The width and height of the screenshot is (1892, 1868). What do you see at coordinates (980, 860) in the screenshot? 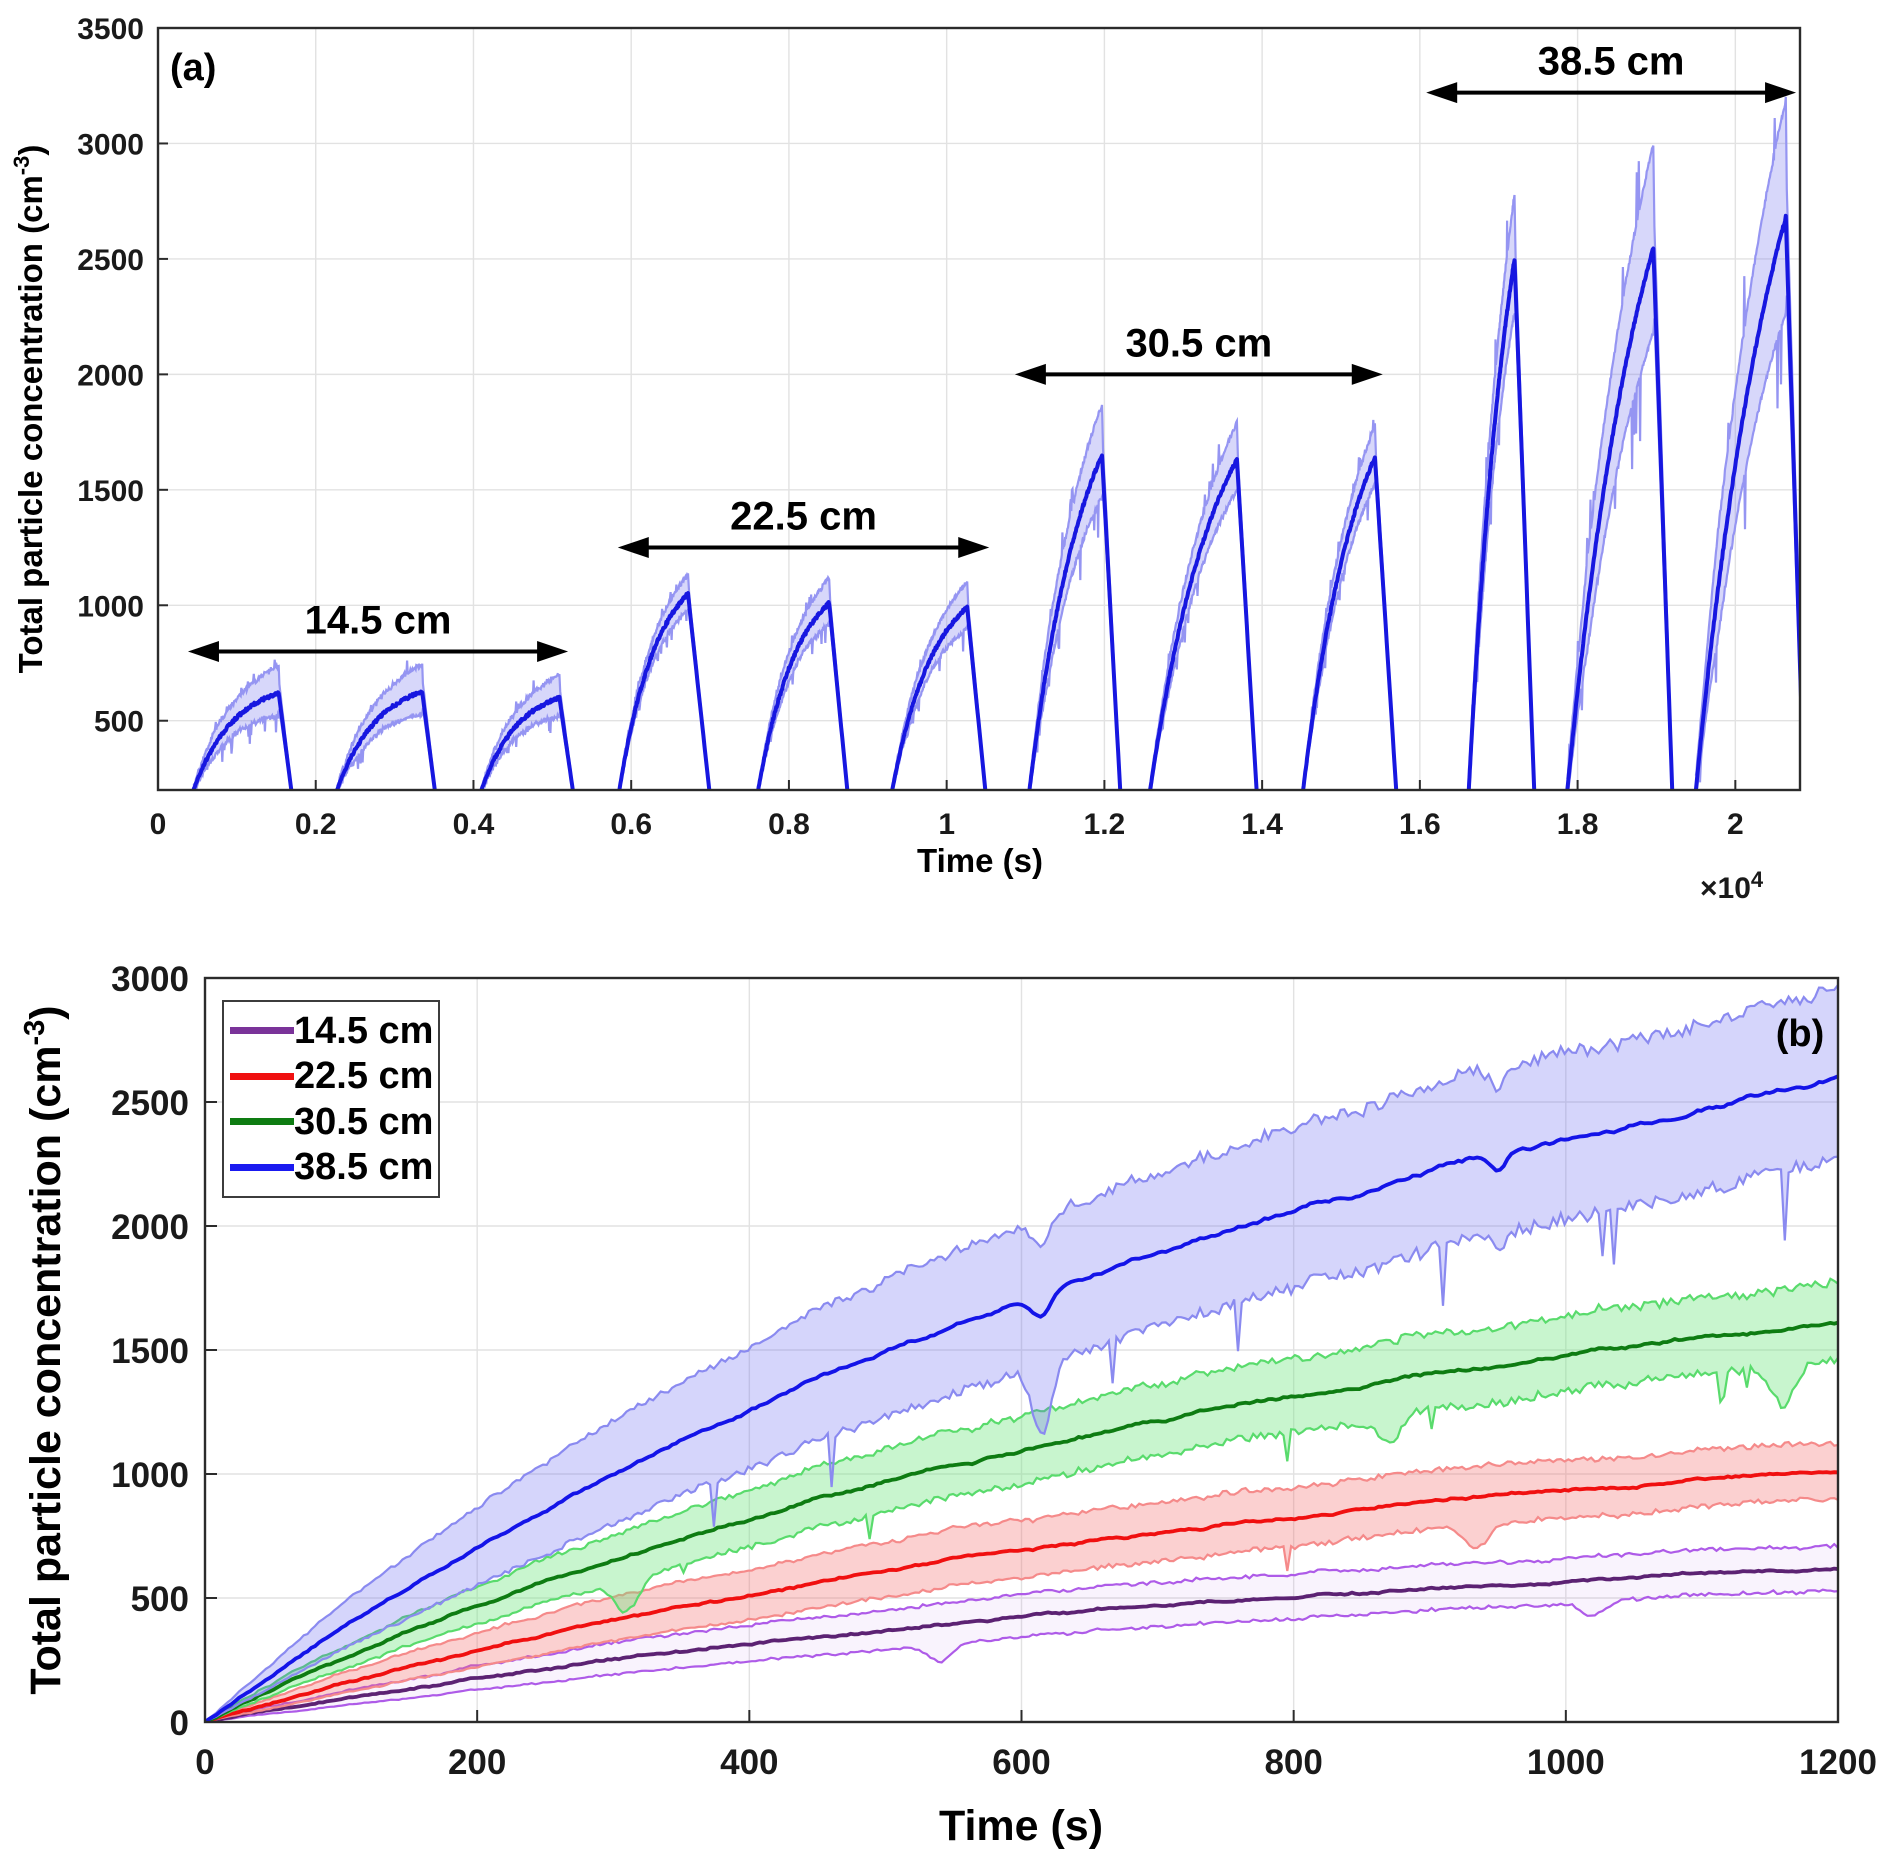
I see `panel-a-x-axis-title: Time (s)` at bounding box center [980, 860].